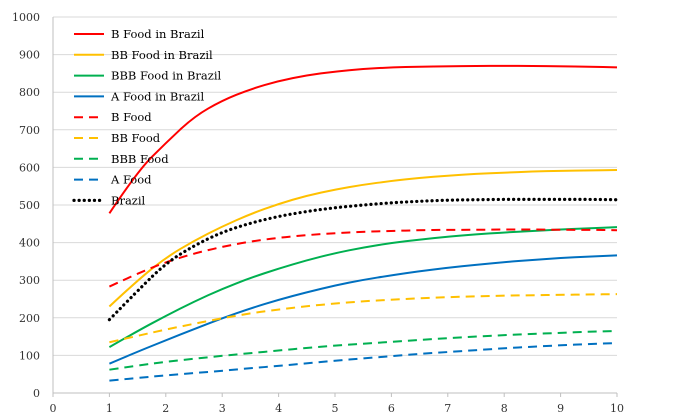 This screenshot has width=675, height=420. I want to click on y-tick-label: 300, so click(29, 280).